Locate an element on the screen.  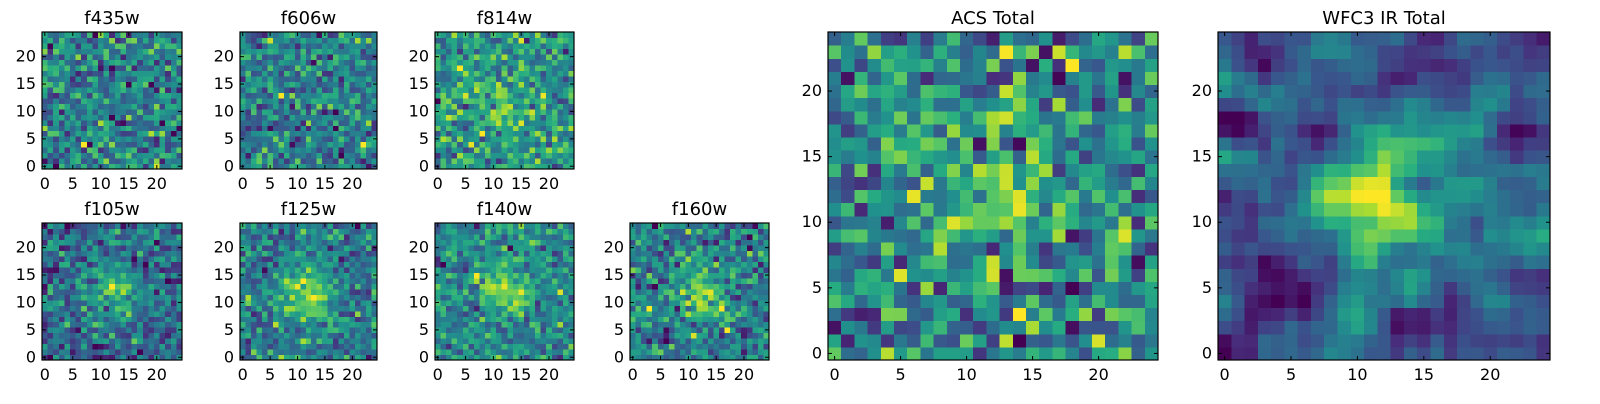
y-tick-label: 15 is located at coordinates (224, 83).